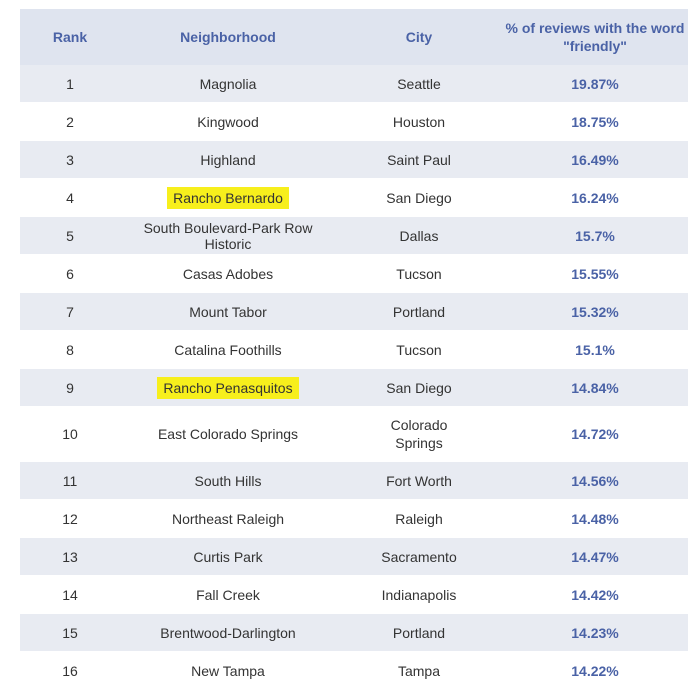 Image resolution: width=688 pixels, height=690 pixels. What do you see at coordinates (595, 159) in the screenshot?
I see `percent-cell: 16.49%` at bounding box center [595, 159].